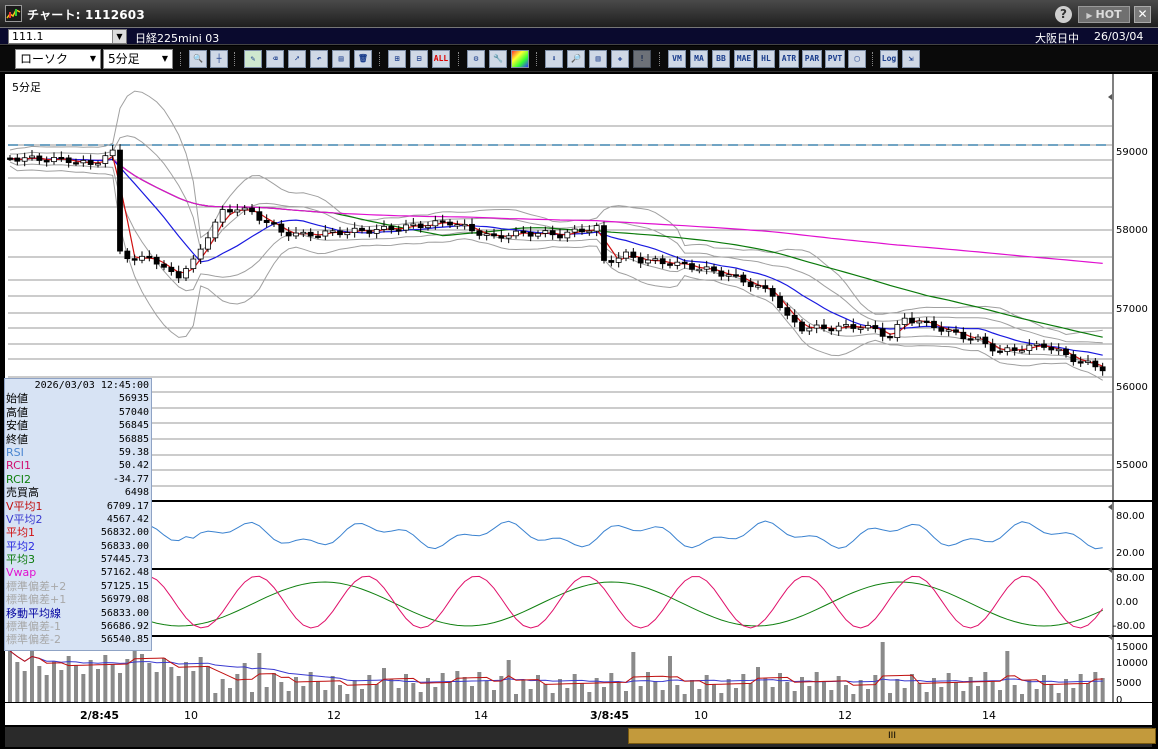  Describe the element at coordinates (476, 59) in the screenshot. I see `tools-icon: ⚙` at that location.